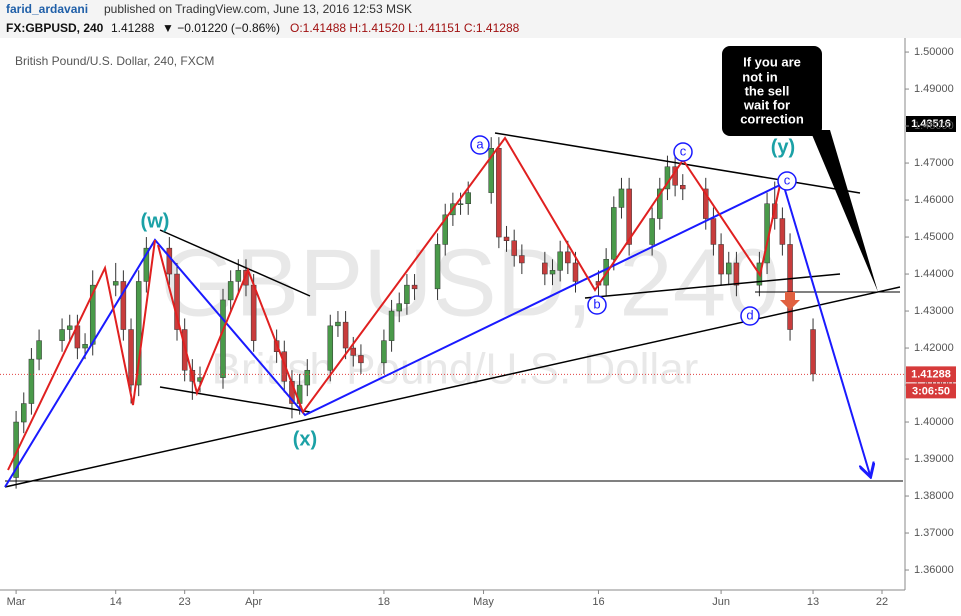 Image resolution: width=961 pixels, height=616 pixels. I want to click on projection-arrow, so click(827, 332).